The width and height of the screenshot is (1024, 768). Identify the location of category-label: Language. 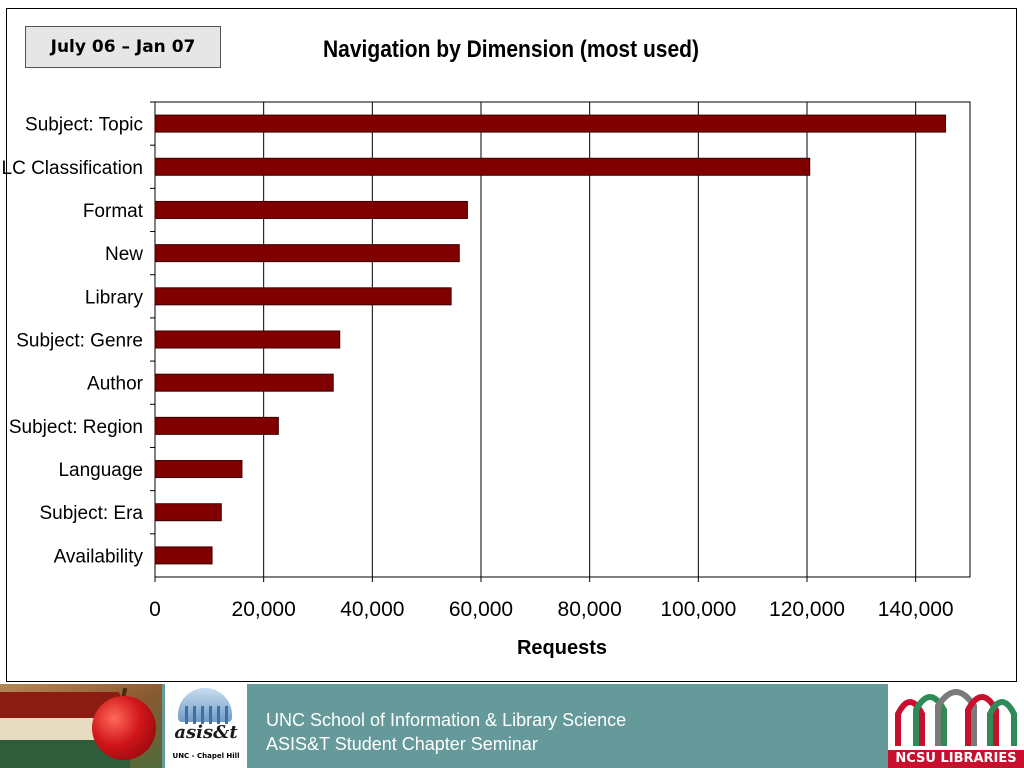
(100, 470).